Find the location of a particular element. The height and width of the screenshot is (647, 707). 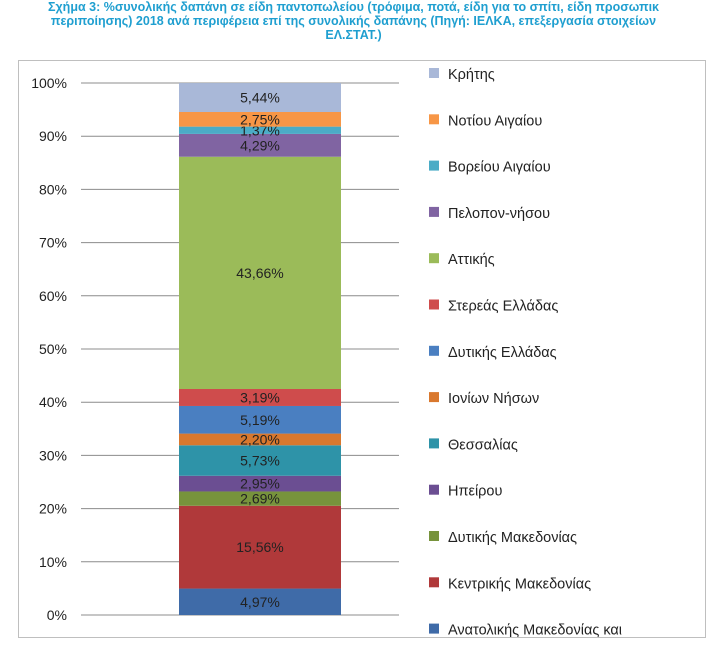

data-label: 5,73% is located at coordinates (260, 461).